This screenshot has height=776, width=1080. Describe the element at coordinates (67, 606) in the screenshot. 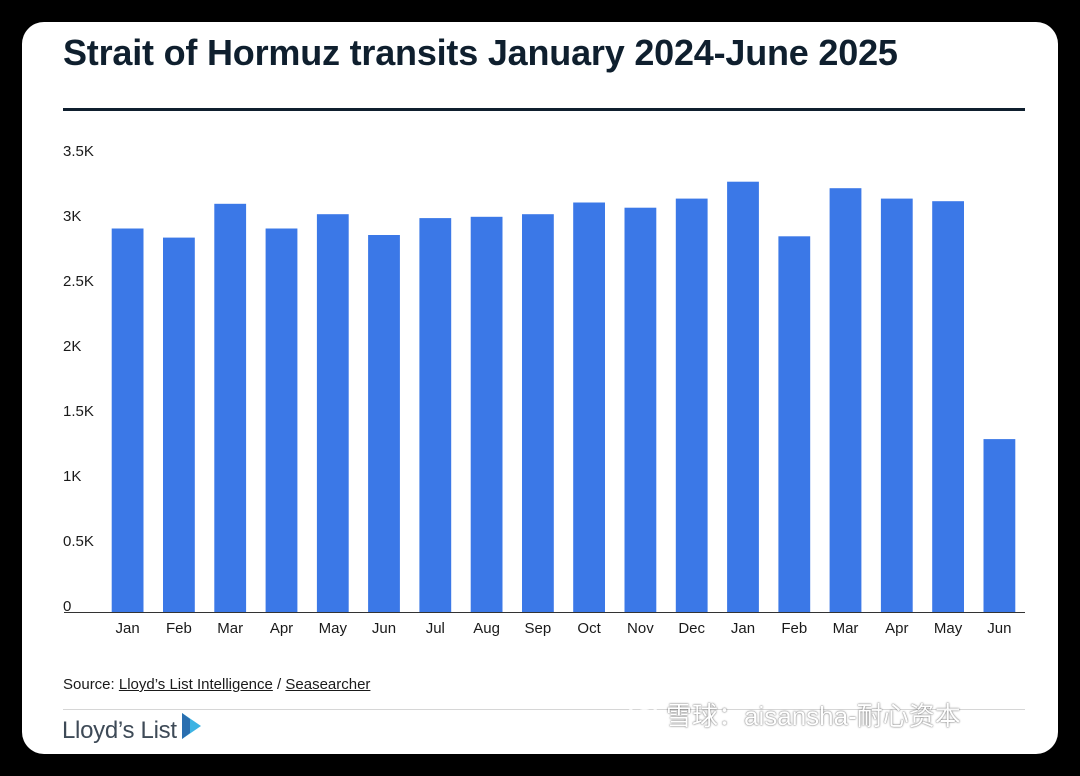

I see `y-tick-label: 0` at that location.